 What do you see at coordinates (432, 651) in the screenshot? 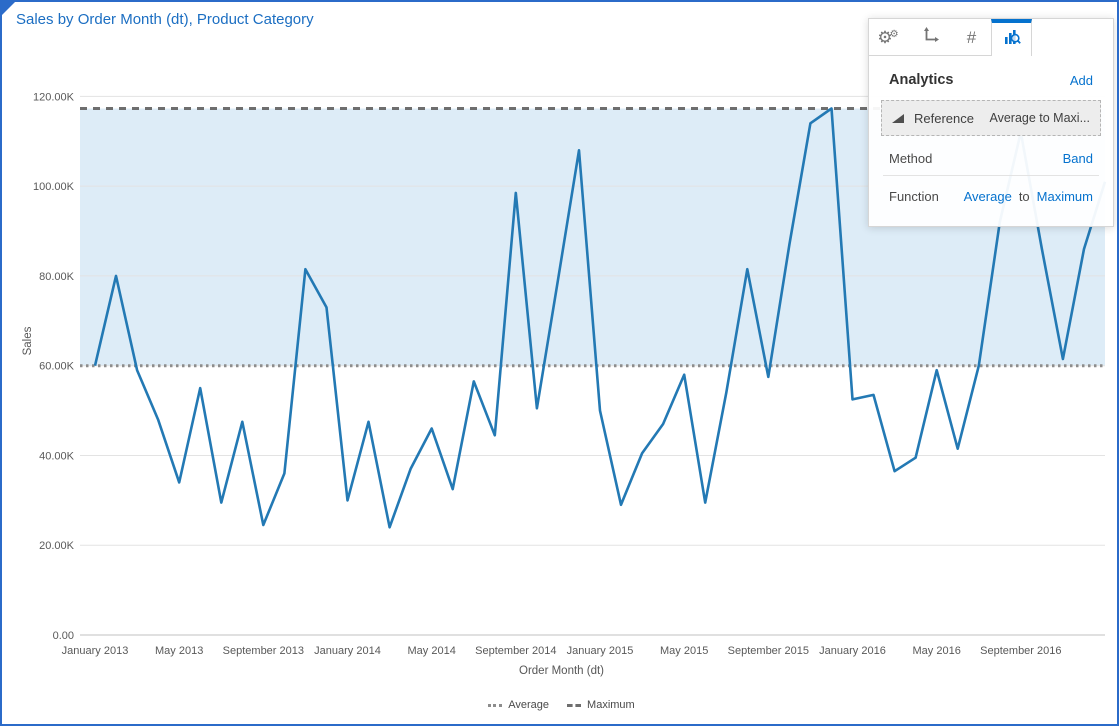
I see `x-tick-label: May 2014` at bounding box center [432, 651].